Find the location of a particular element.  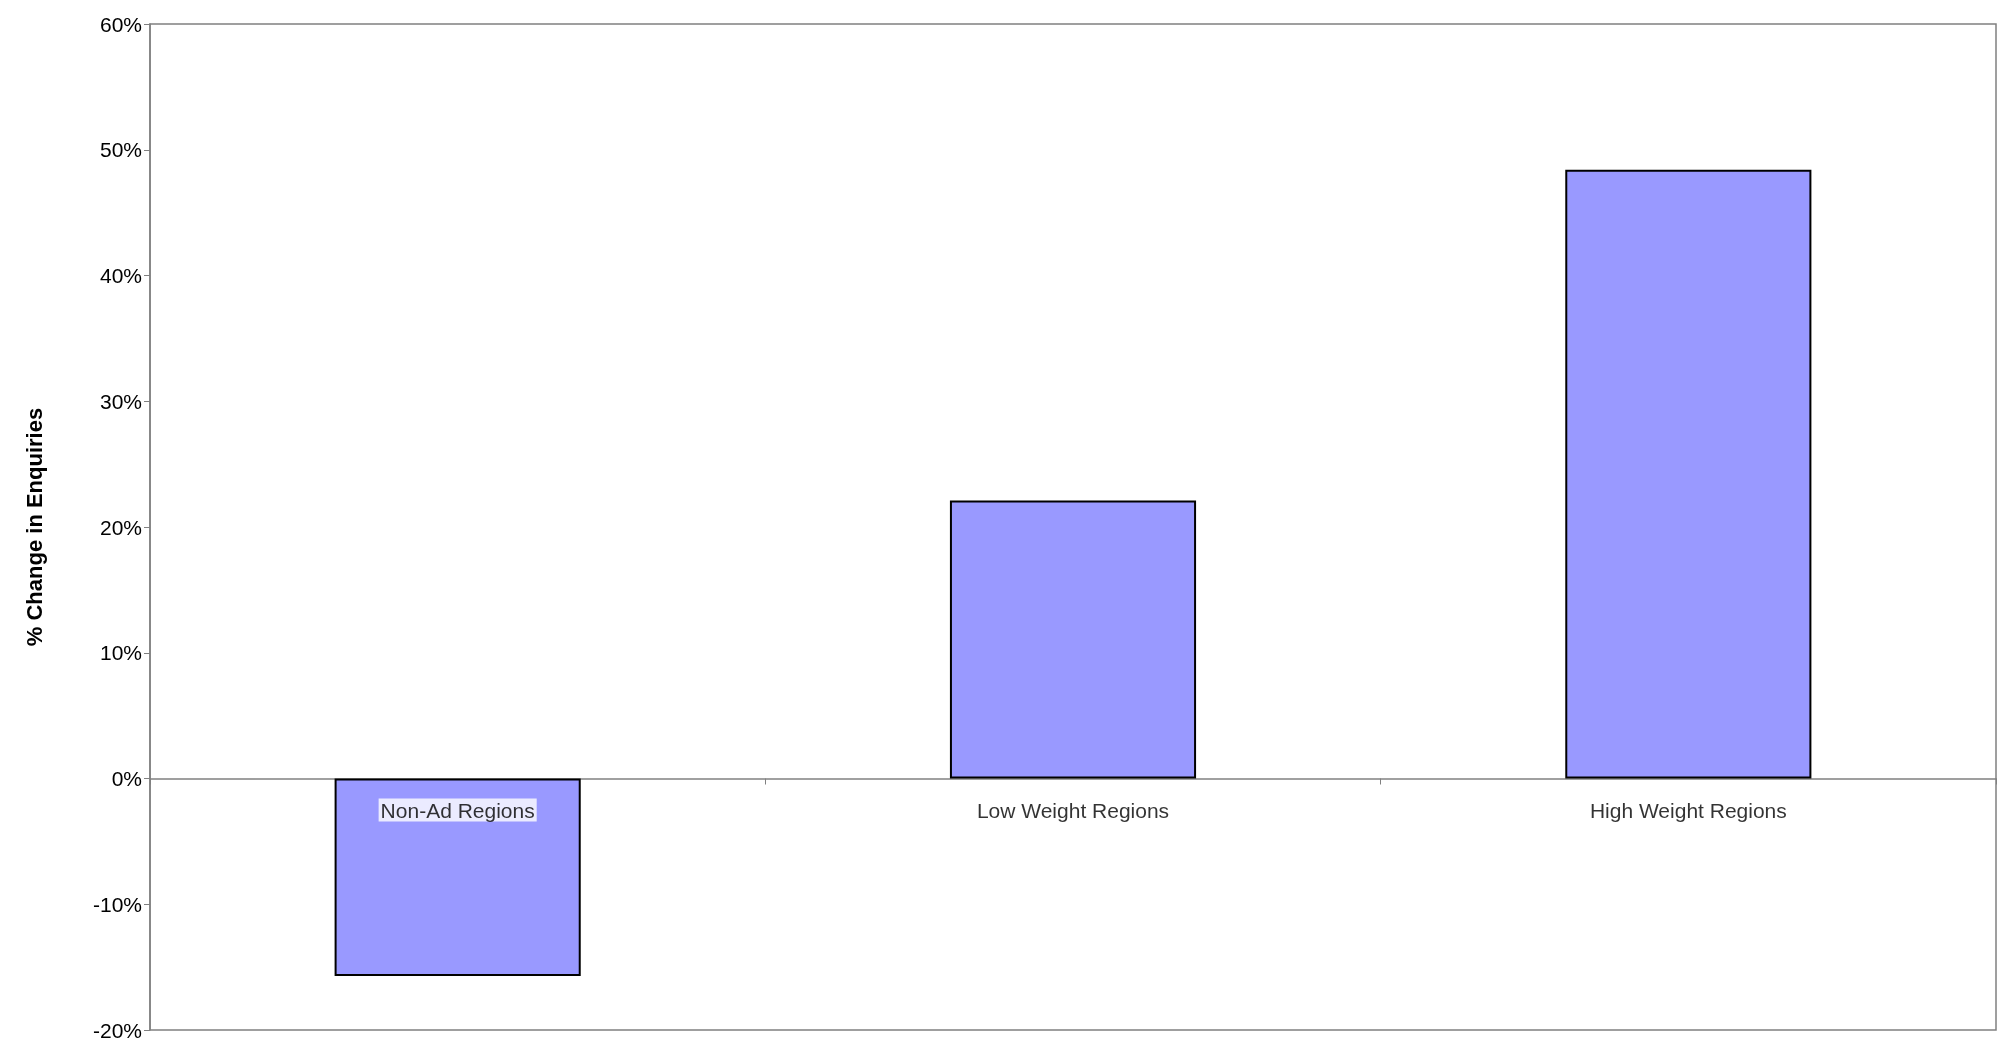

x-tick-label: High Weight Regions is located at coordinates (1688, 810).